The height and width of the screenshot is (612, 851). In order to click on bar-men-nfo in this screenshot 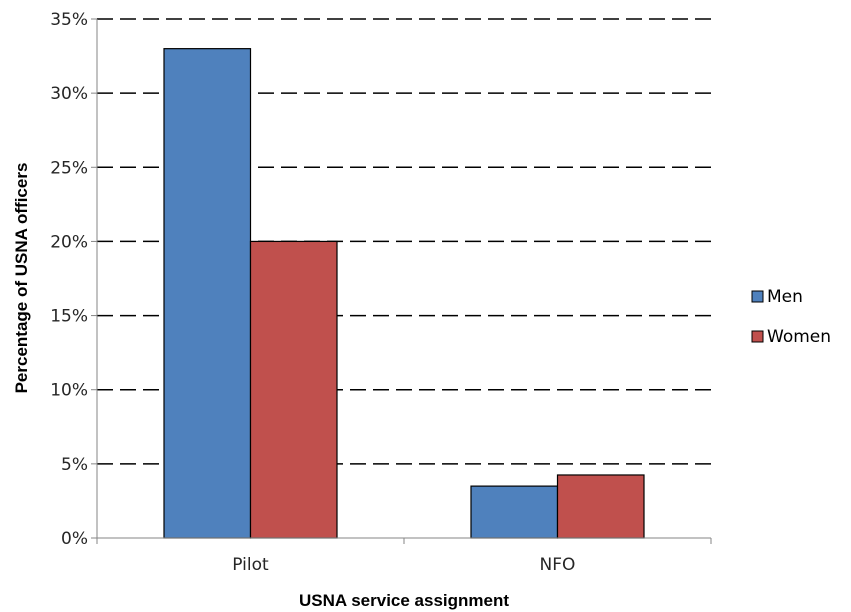, I will do `click(514, 512)`.